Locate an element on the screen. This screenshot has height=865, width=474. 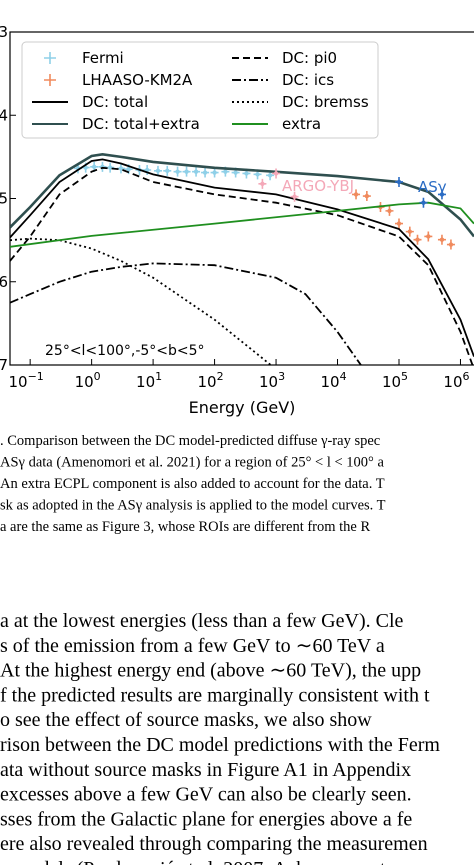
x-tick-label: 10⁵ is located at coordinates (395, 380).